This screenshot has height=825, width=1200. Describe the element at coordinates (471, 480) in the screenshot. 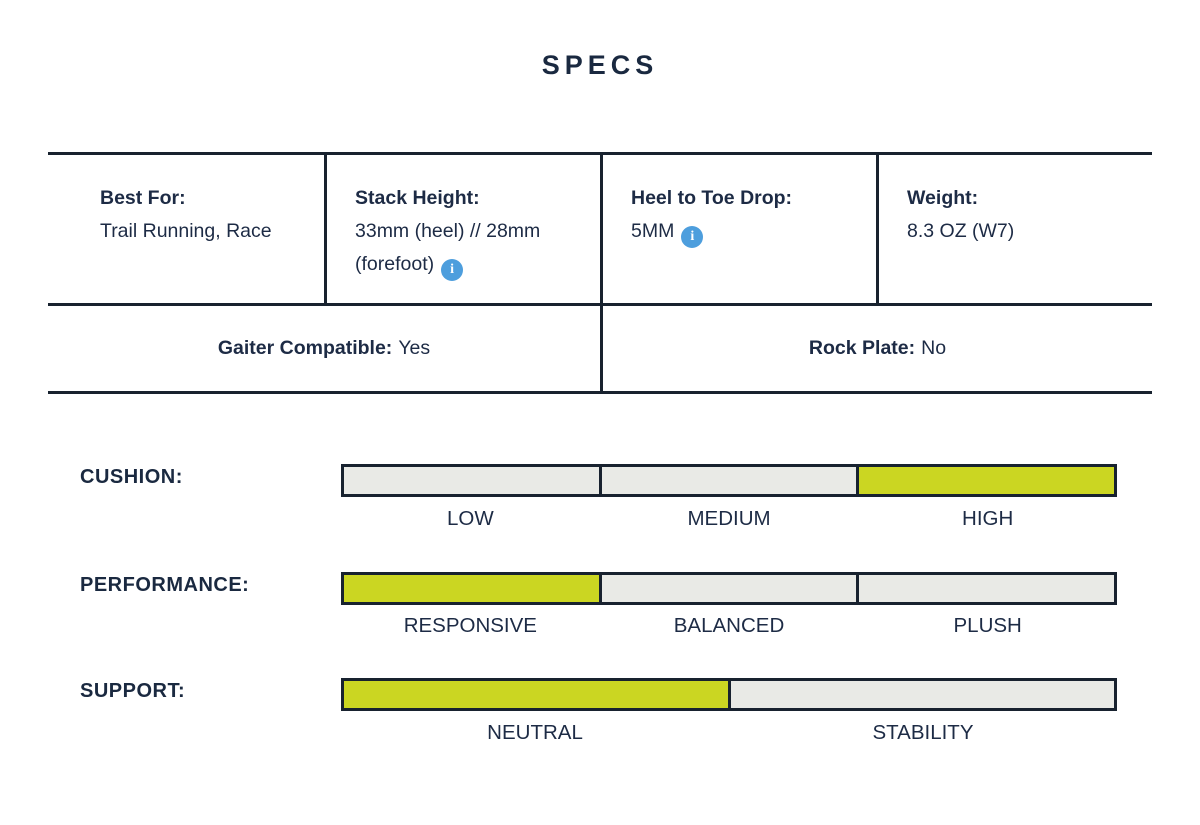

I see `slider-segment-low` at that location.